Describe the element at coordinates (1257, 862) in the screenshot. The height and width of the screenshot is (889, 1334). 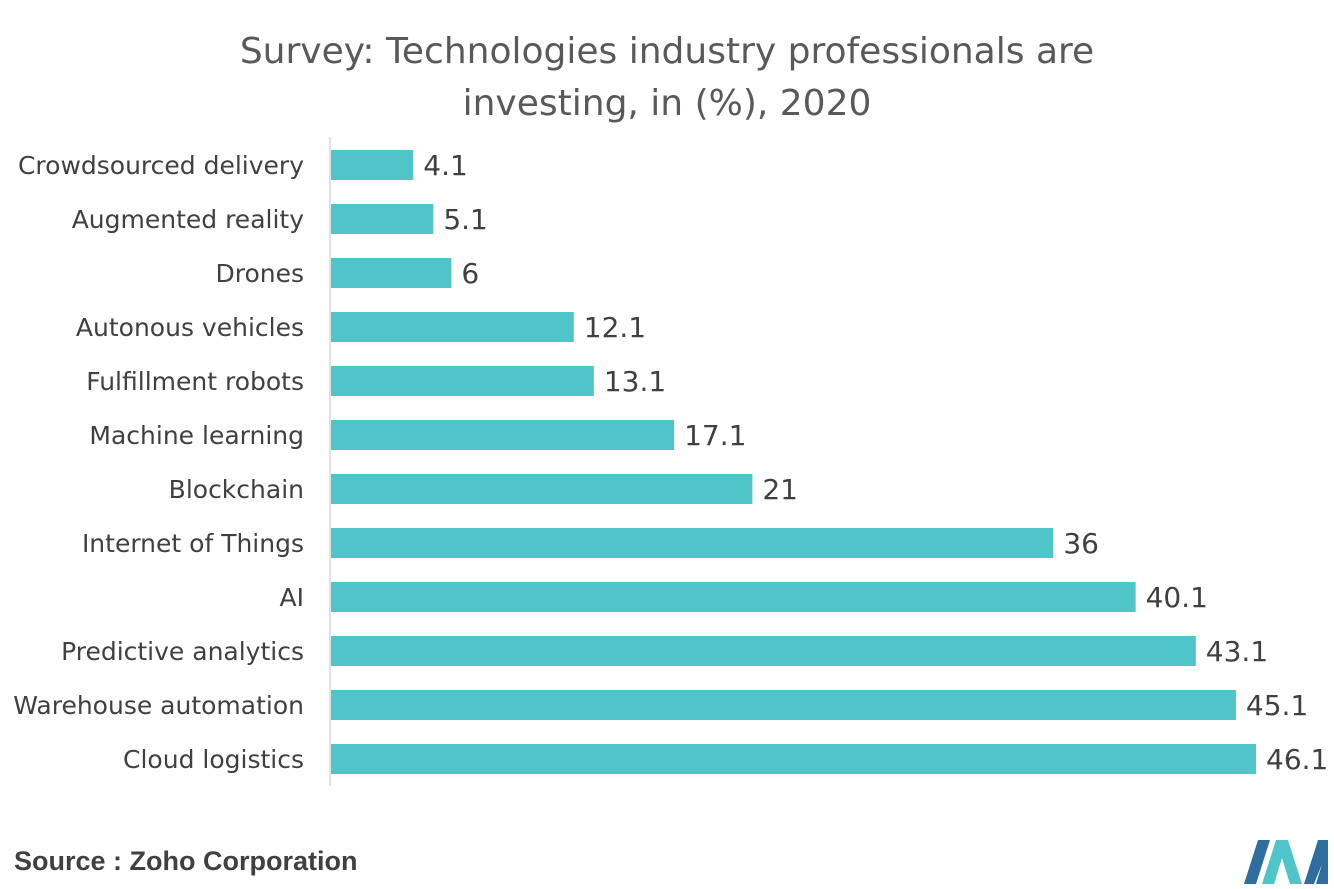
I see `logo-left-shape` at that location.